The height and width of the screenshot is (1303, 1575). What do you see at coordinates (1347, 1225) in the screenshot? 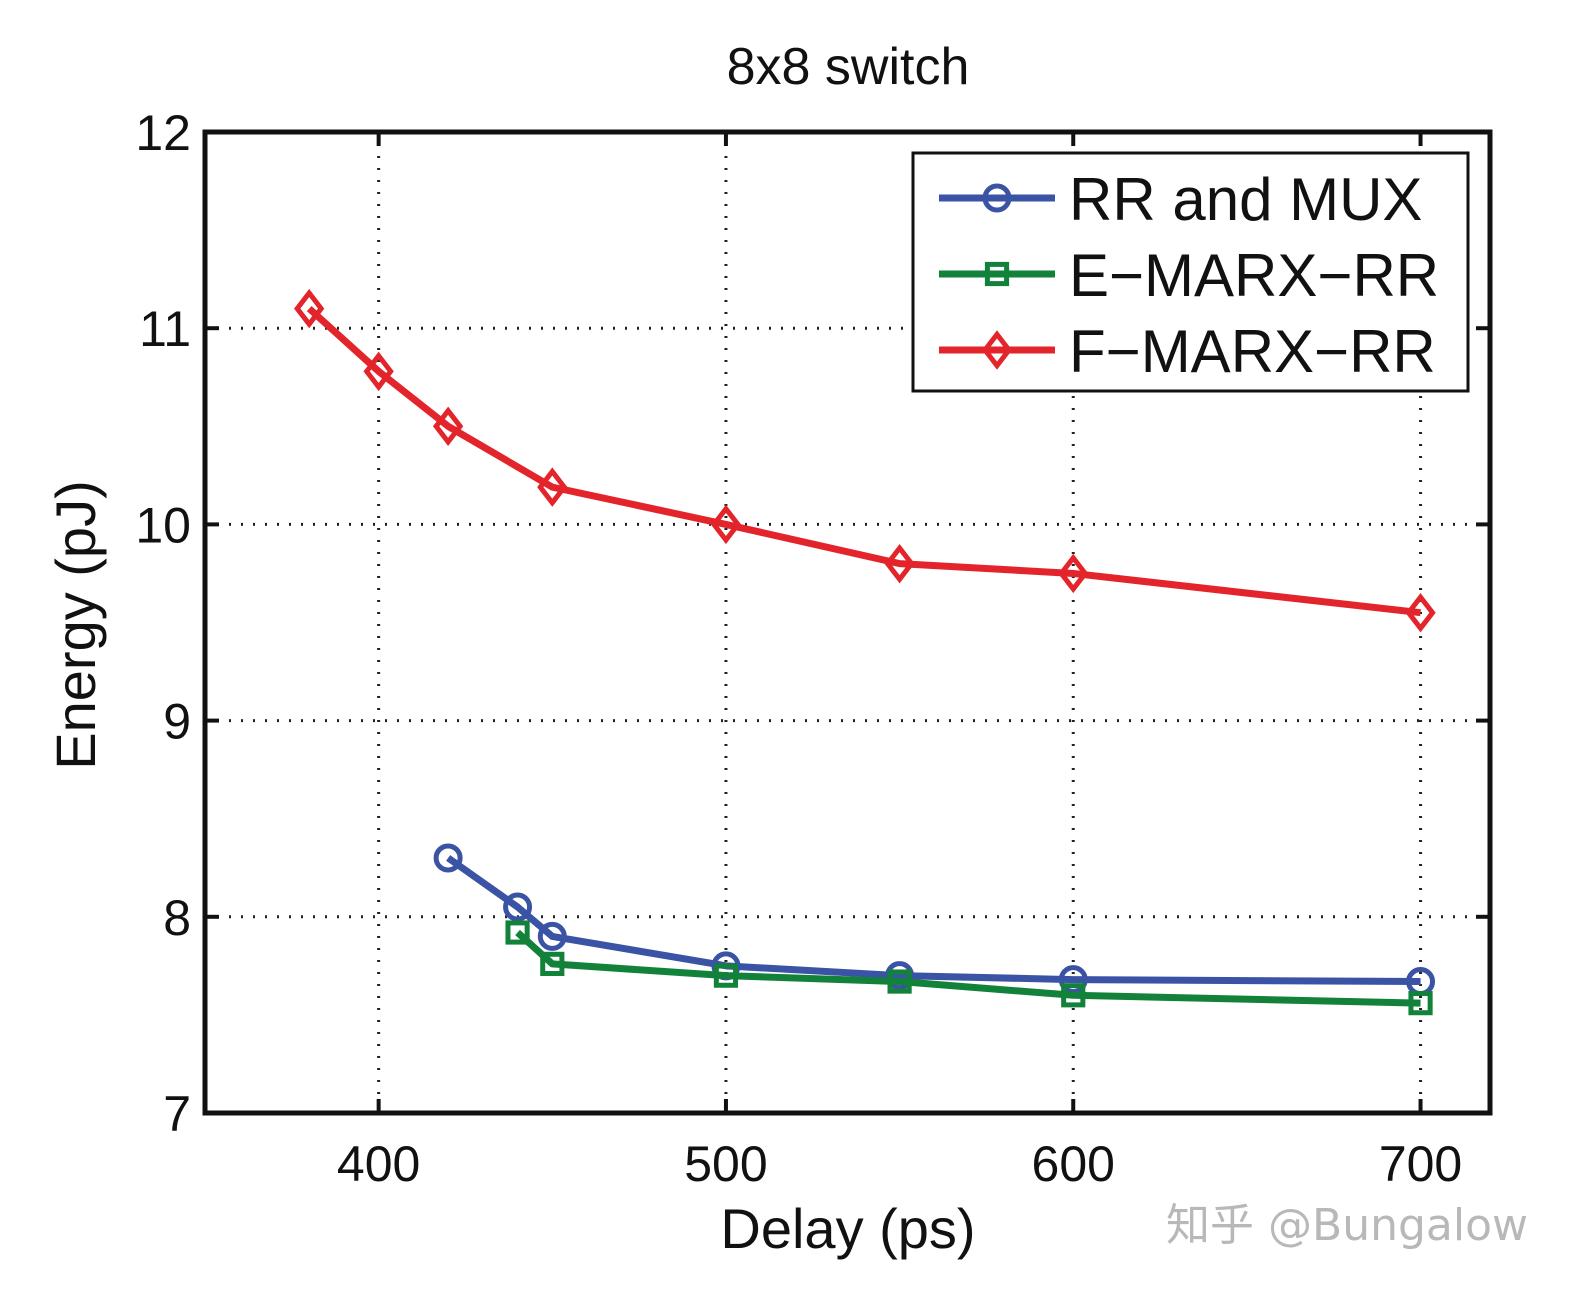
I see `watermark: 知乎 @Bungalow` at bounding box center [1347, 1225].